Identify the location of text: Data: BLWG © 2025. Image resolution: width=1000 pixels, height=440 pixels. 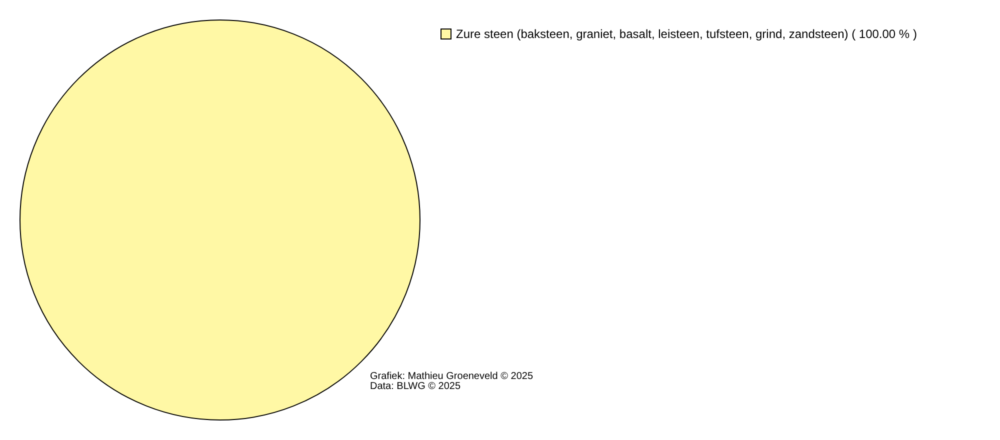
(415, 386).